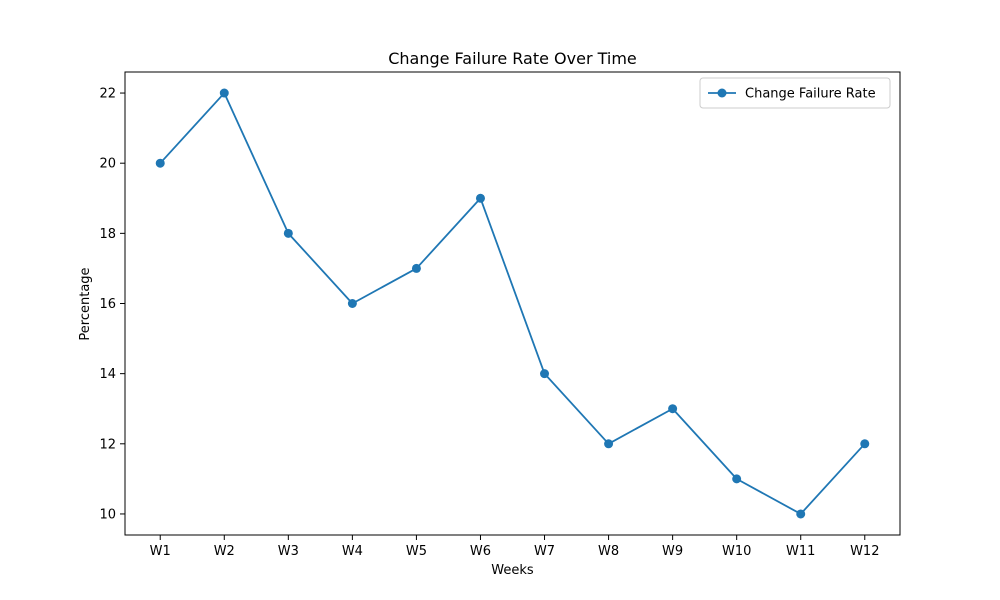 This screenshot has width=1000, height=600. What do you see at coordinates (864, 551) in the screenshot?
I see `x-tick-label: W12` at bounding box center [864, 551].